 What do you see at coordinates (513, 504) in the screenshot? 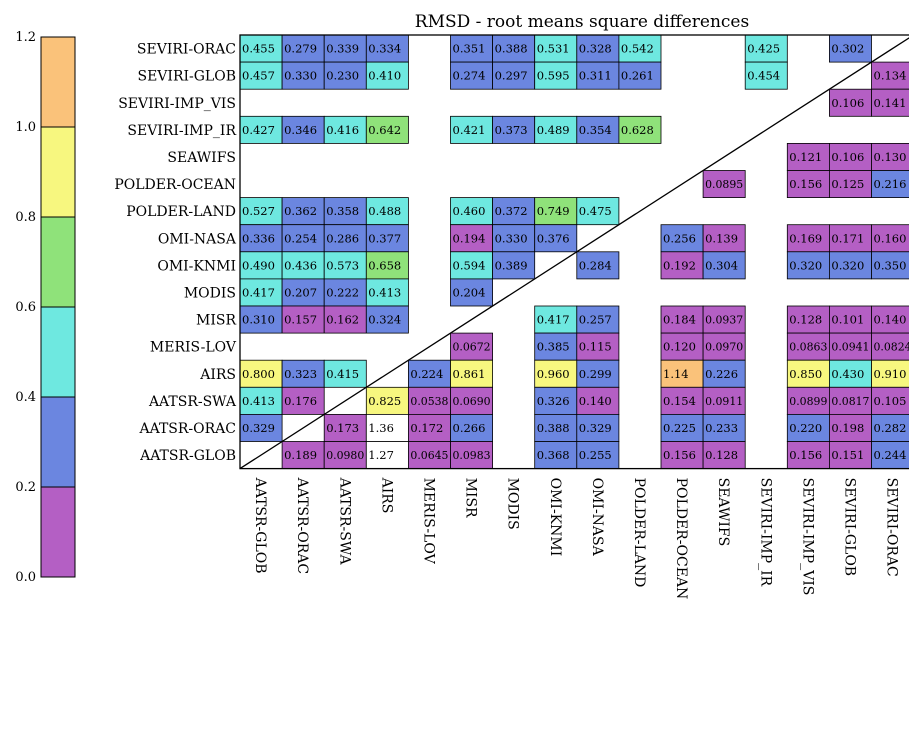
I see `column-label: MODIS` at bounding box center [513, 504].